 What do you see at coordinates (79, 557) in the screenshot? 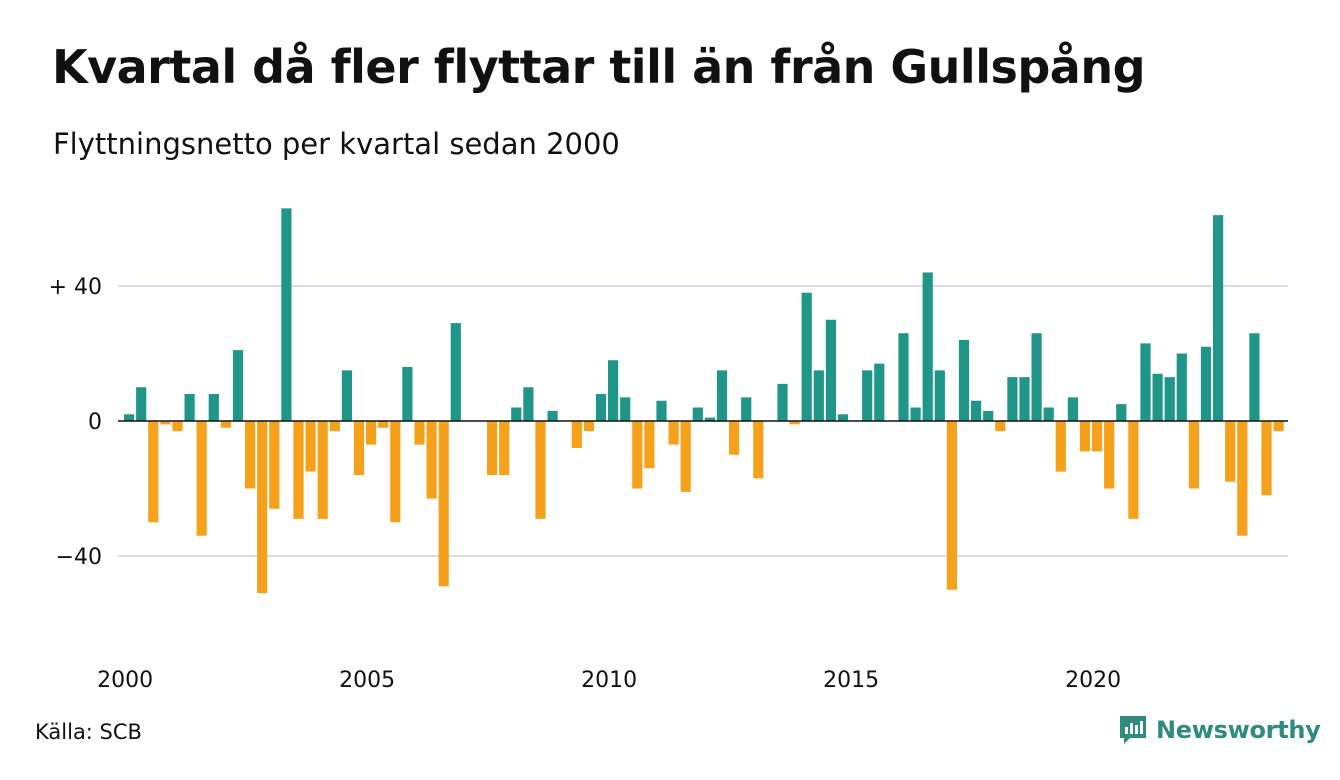
I see `y-tick-label: −40` at bounding box center [79, 557].